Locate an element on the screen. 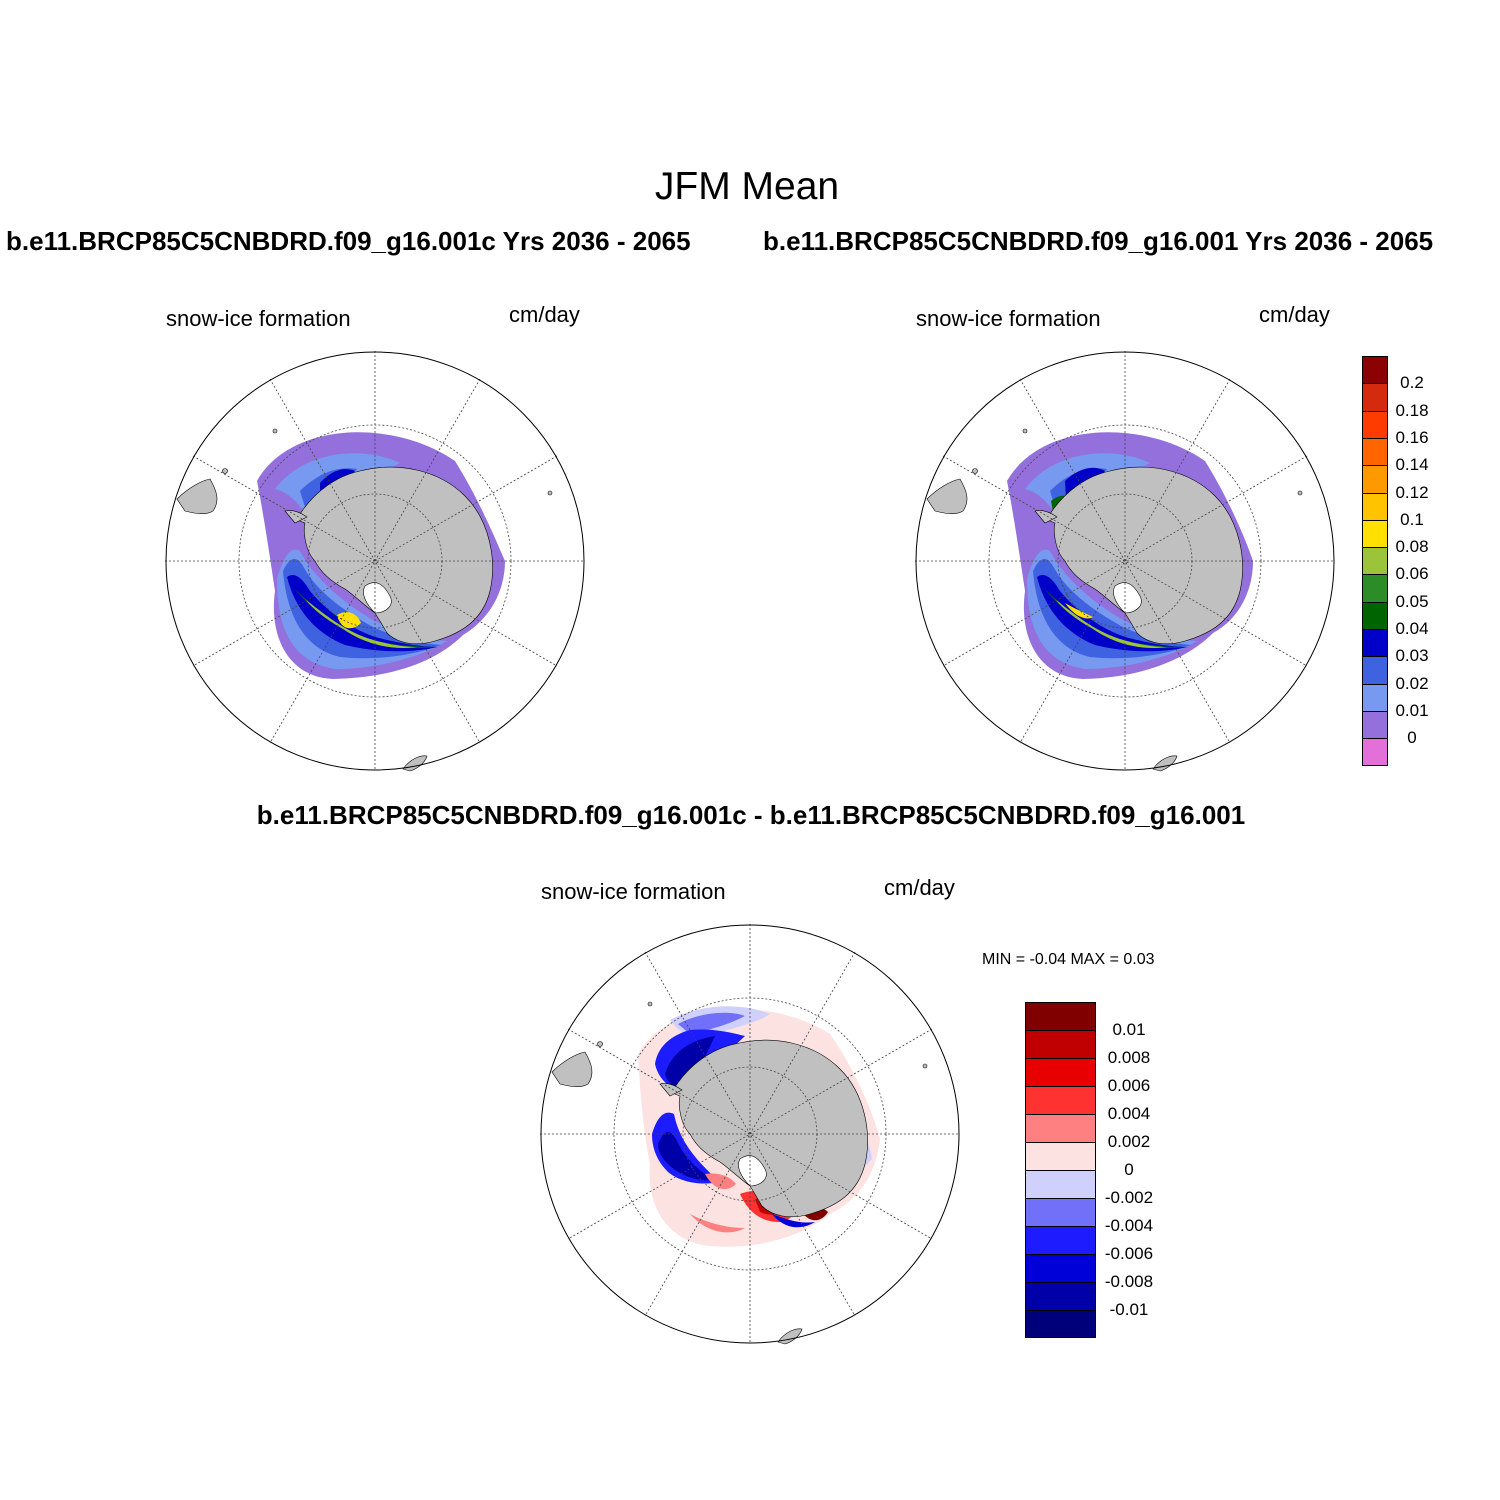 Image resolution: width=1500 pixels, height=1500 pixels. panel-3-variable-label: snow-ice formation is located at coordinates (633, 891).